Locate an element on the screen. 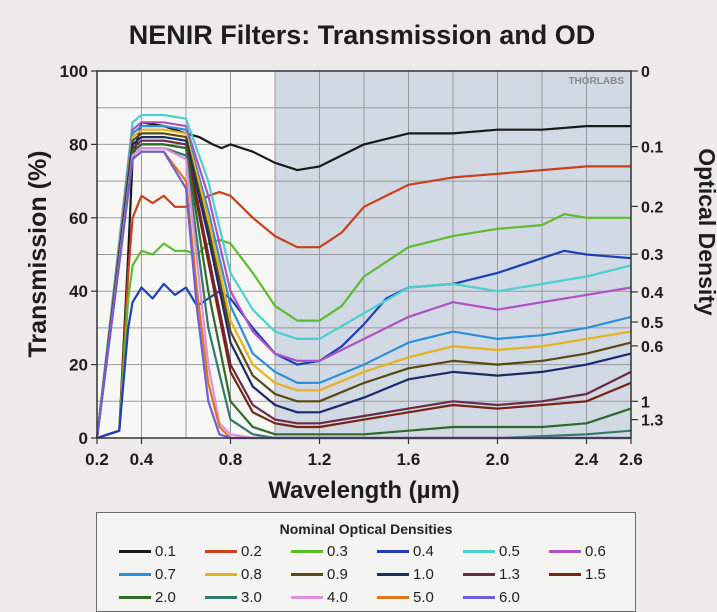 The width and height of the screenshot is (717, 612). od-tick-label: 0.4 is located at coordinates (652, 293).